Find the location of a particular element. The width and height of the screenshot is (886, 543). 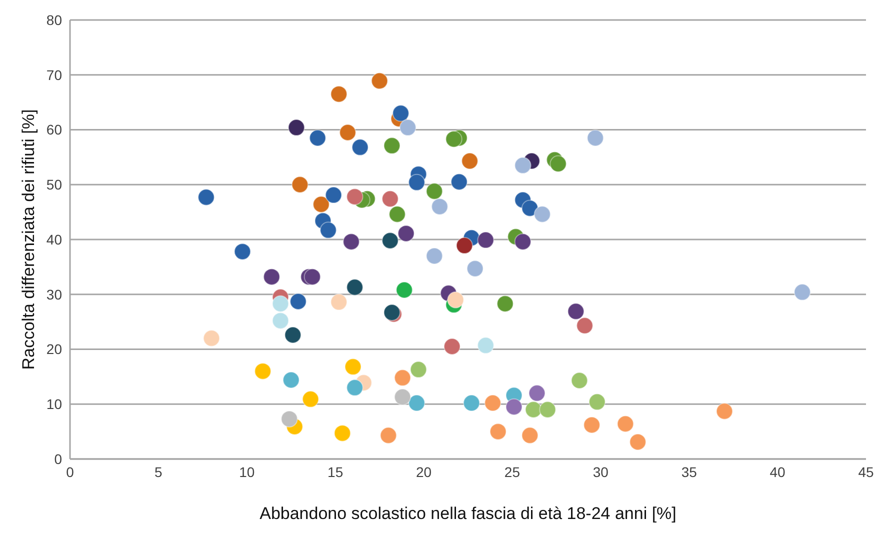

x-tick-label: 0 is located at coordinates (70, 472).